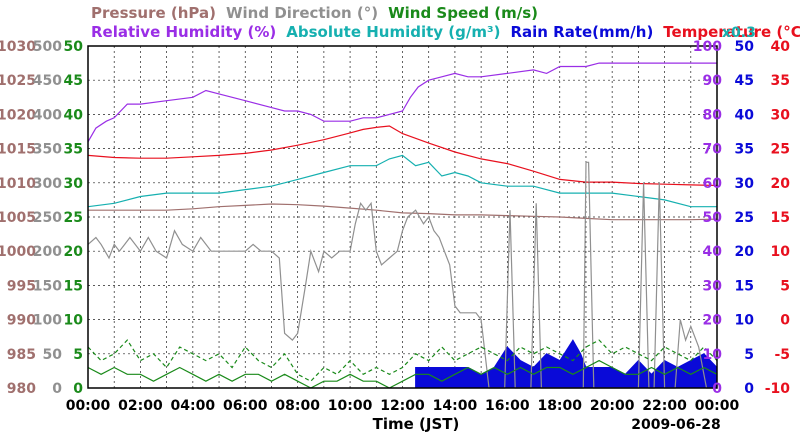  Describe the element at coordinates (780, 150) in the screenshot. I see `right-tick-temperature: 25` at that location.